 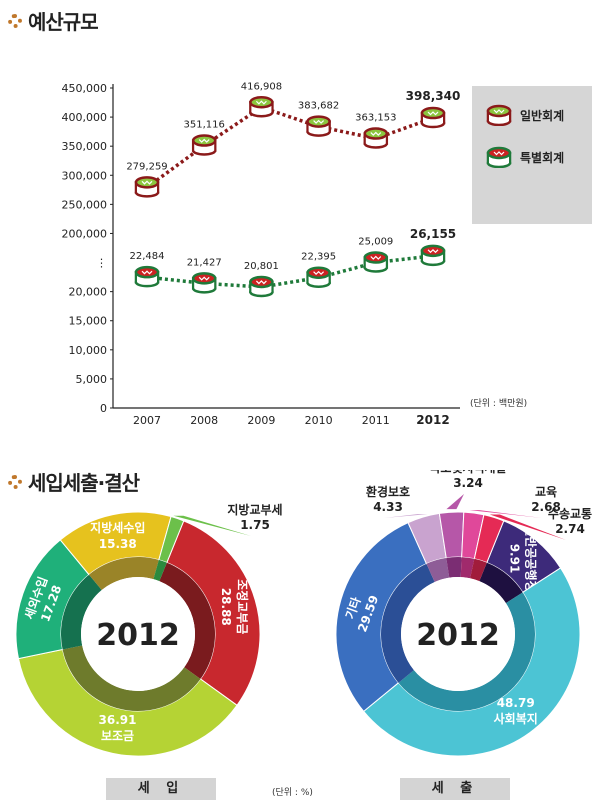 I want to click on data-label: 351,116, so click(x=204, y=125).